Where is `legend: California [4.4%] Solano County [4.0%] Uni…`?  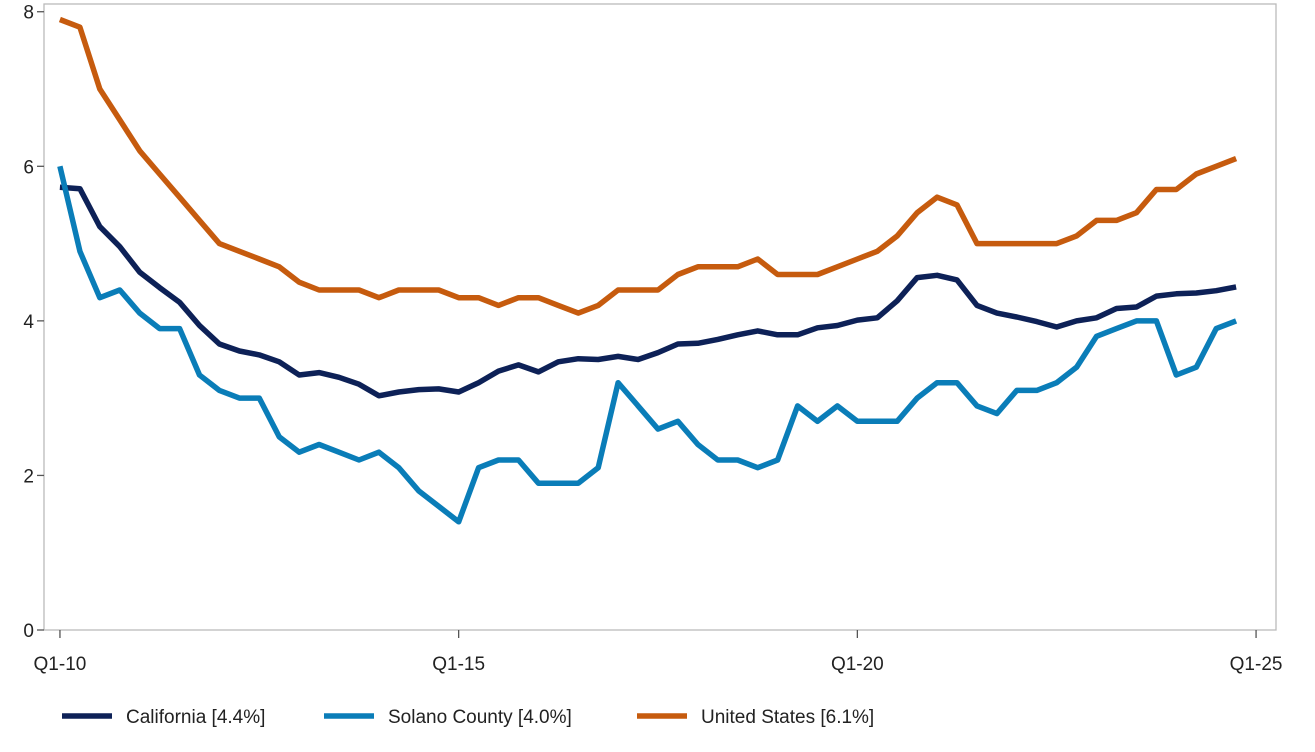
legend: California [4.4%] Solano County [4.0%] Uni… is located at coordinates (468, 717).